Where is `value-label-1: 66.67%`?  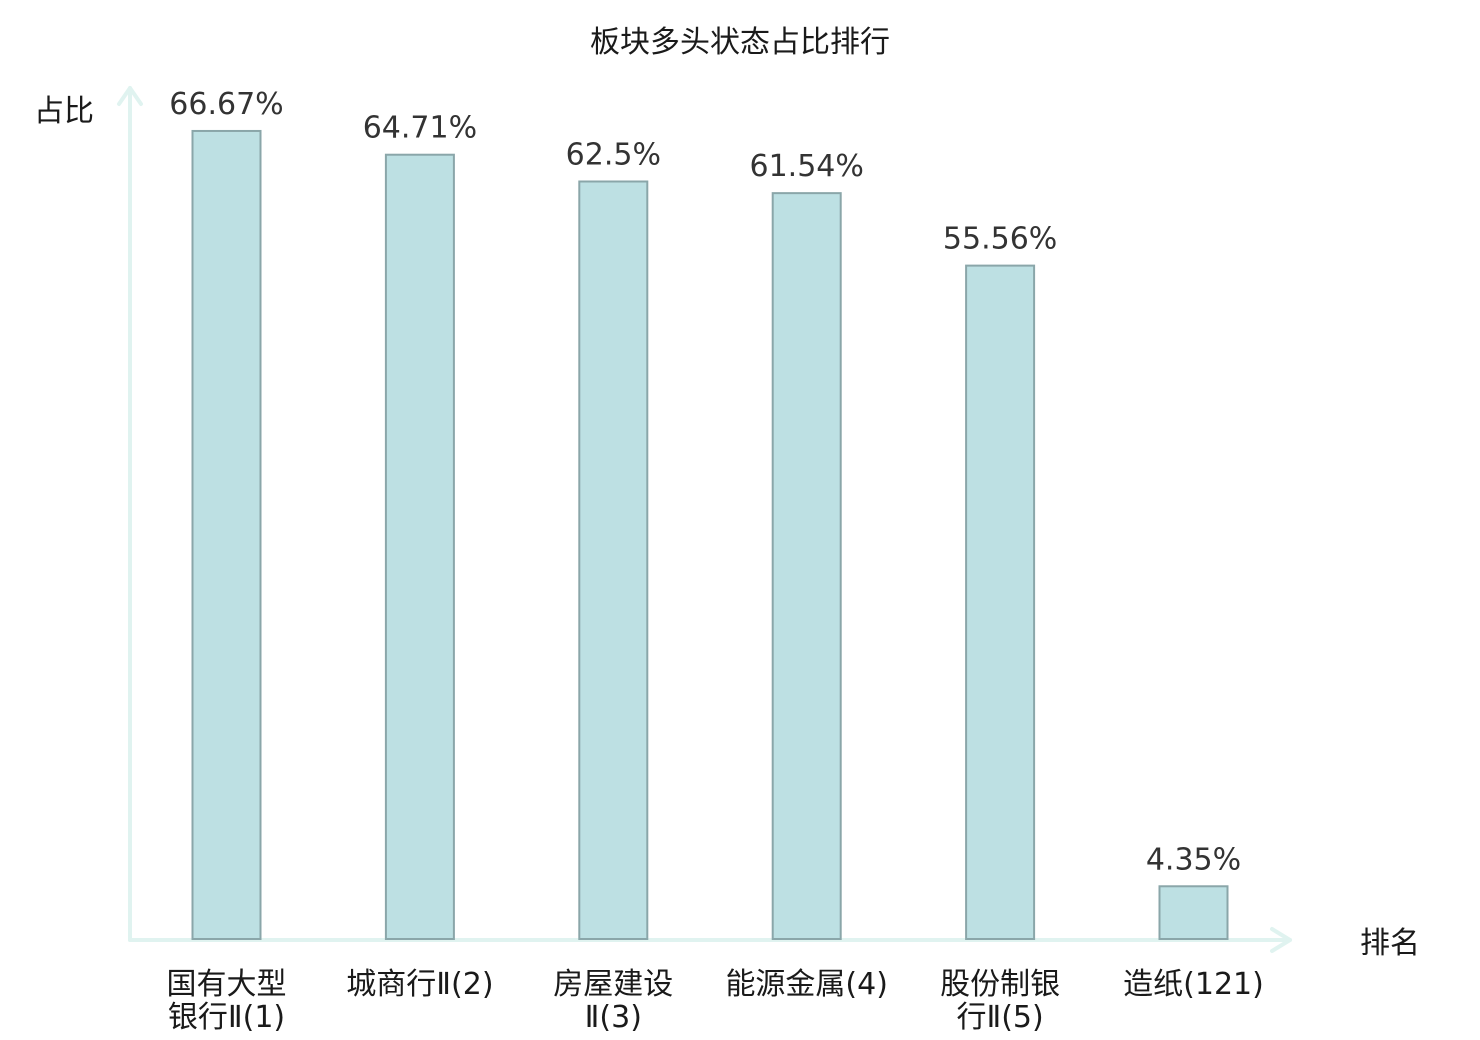
value-label-1: 66.67% is located at coordinates (226, 104).